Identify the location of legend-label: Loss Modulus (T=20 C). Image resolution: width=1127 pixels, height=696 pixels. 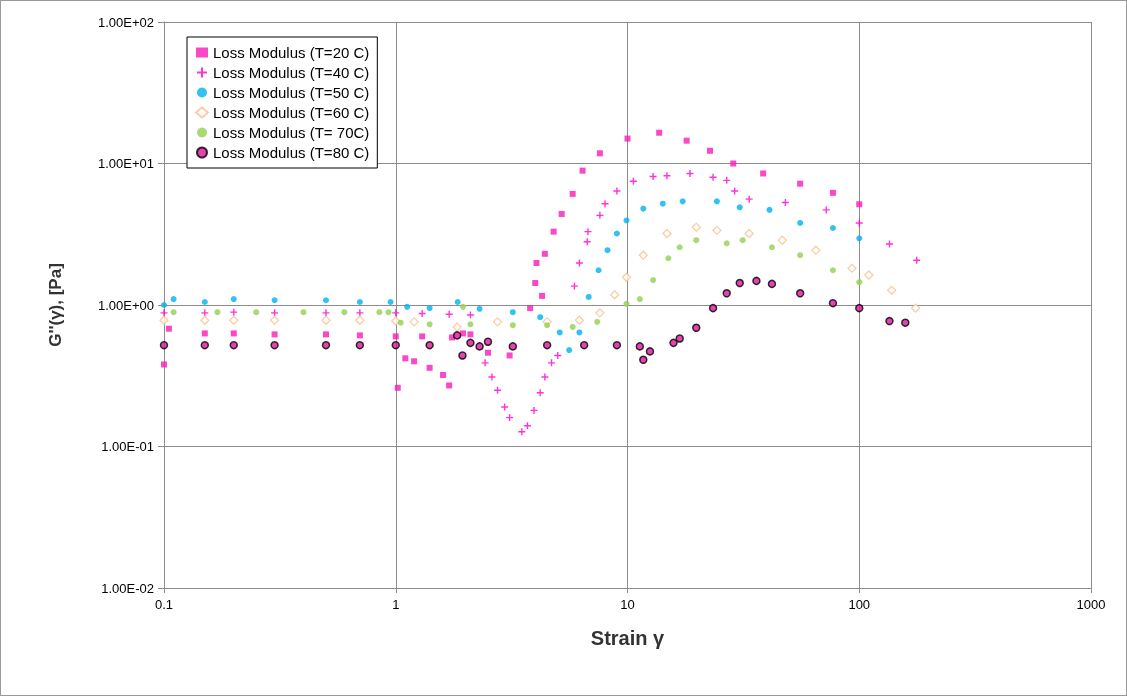
(291, 52).